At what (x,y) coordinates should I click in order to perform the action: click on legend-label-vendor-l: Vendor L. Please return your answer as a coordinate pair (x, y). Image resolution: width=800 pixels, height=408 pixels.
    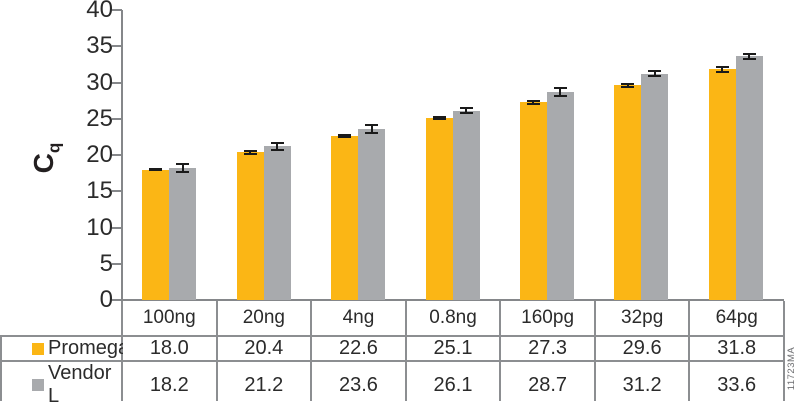
    Looking at the image, I should click on (80, 384).